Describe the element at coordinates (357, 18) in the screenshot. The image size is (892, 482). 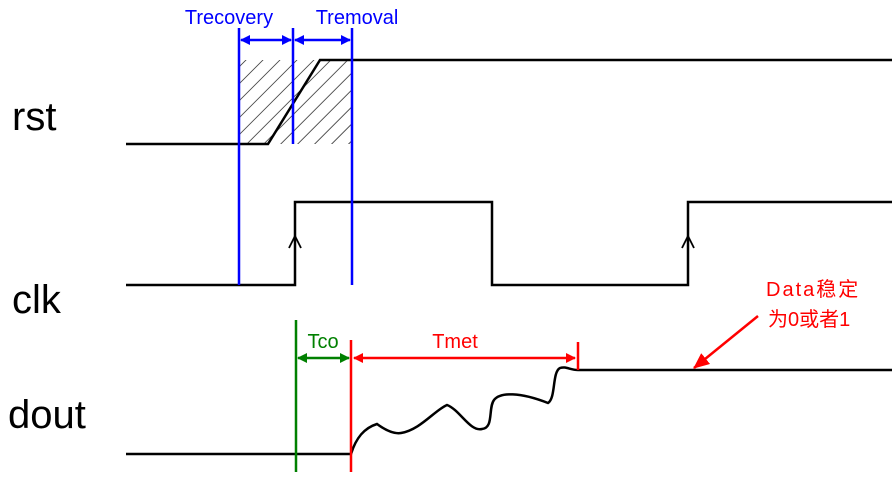
I see `tremoval-label: Tremoval` at that location.